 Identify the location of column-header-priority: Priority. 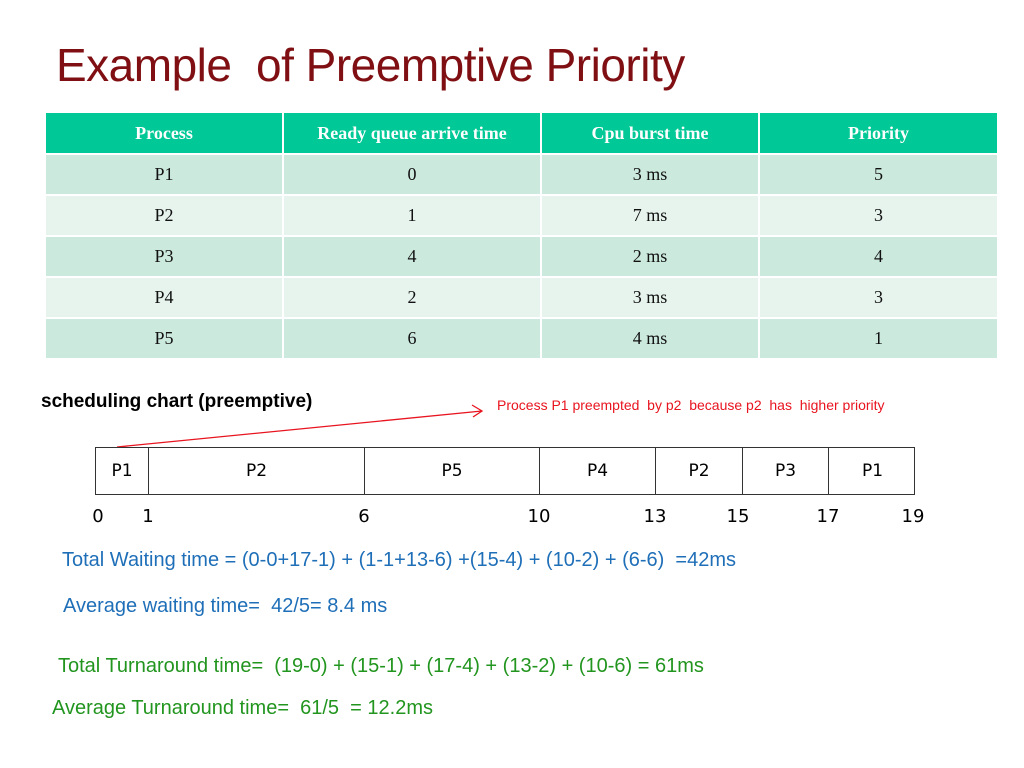
(878, 133).